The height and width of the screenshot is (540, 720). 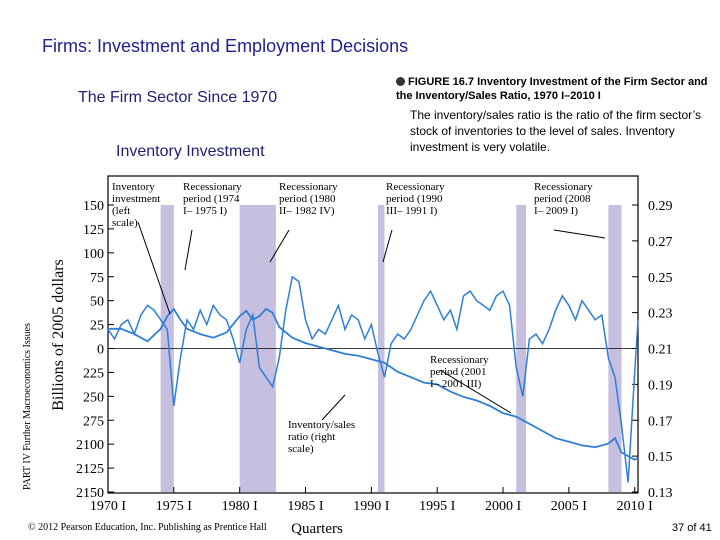 What do you see at coordinates (308, 199) in the screenshot?
I see `recession-label: Recessionary period (1980 II– 1982 IV)` at bounding box center [308, 199].